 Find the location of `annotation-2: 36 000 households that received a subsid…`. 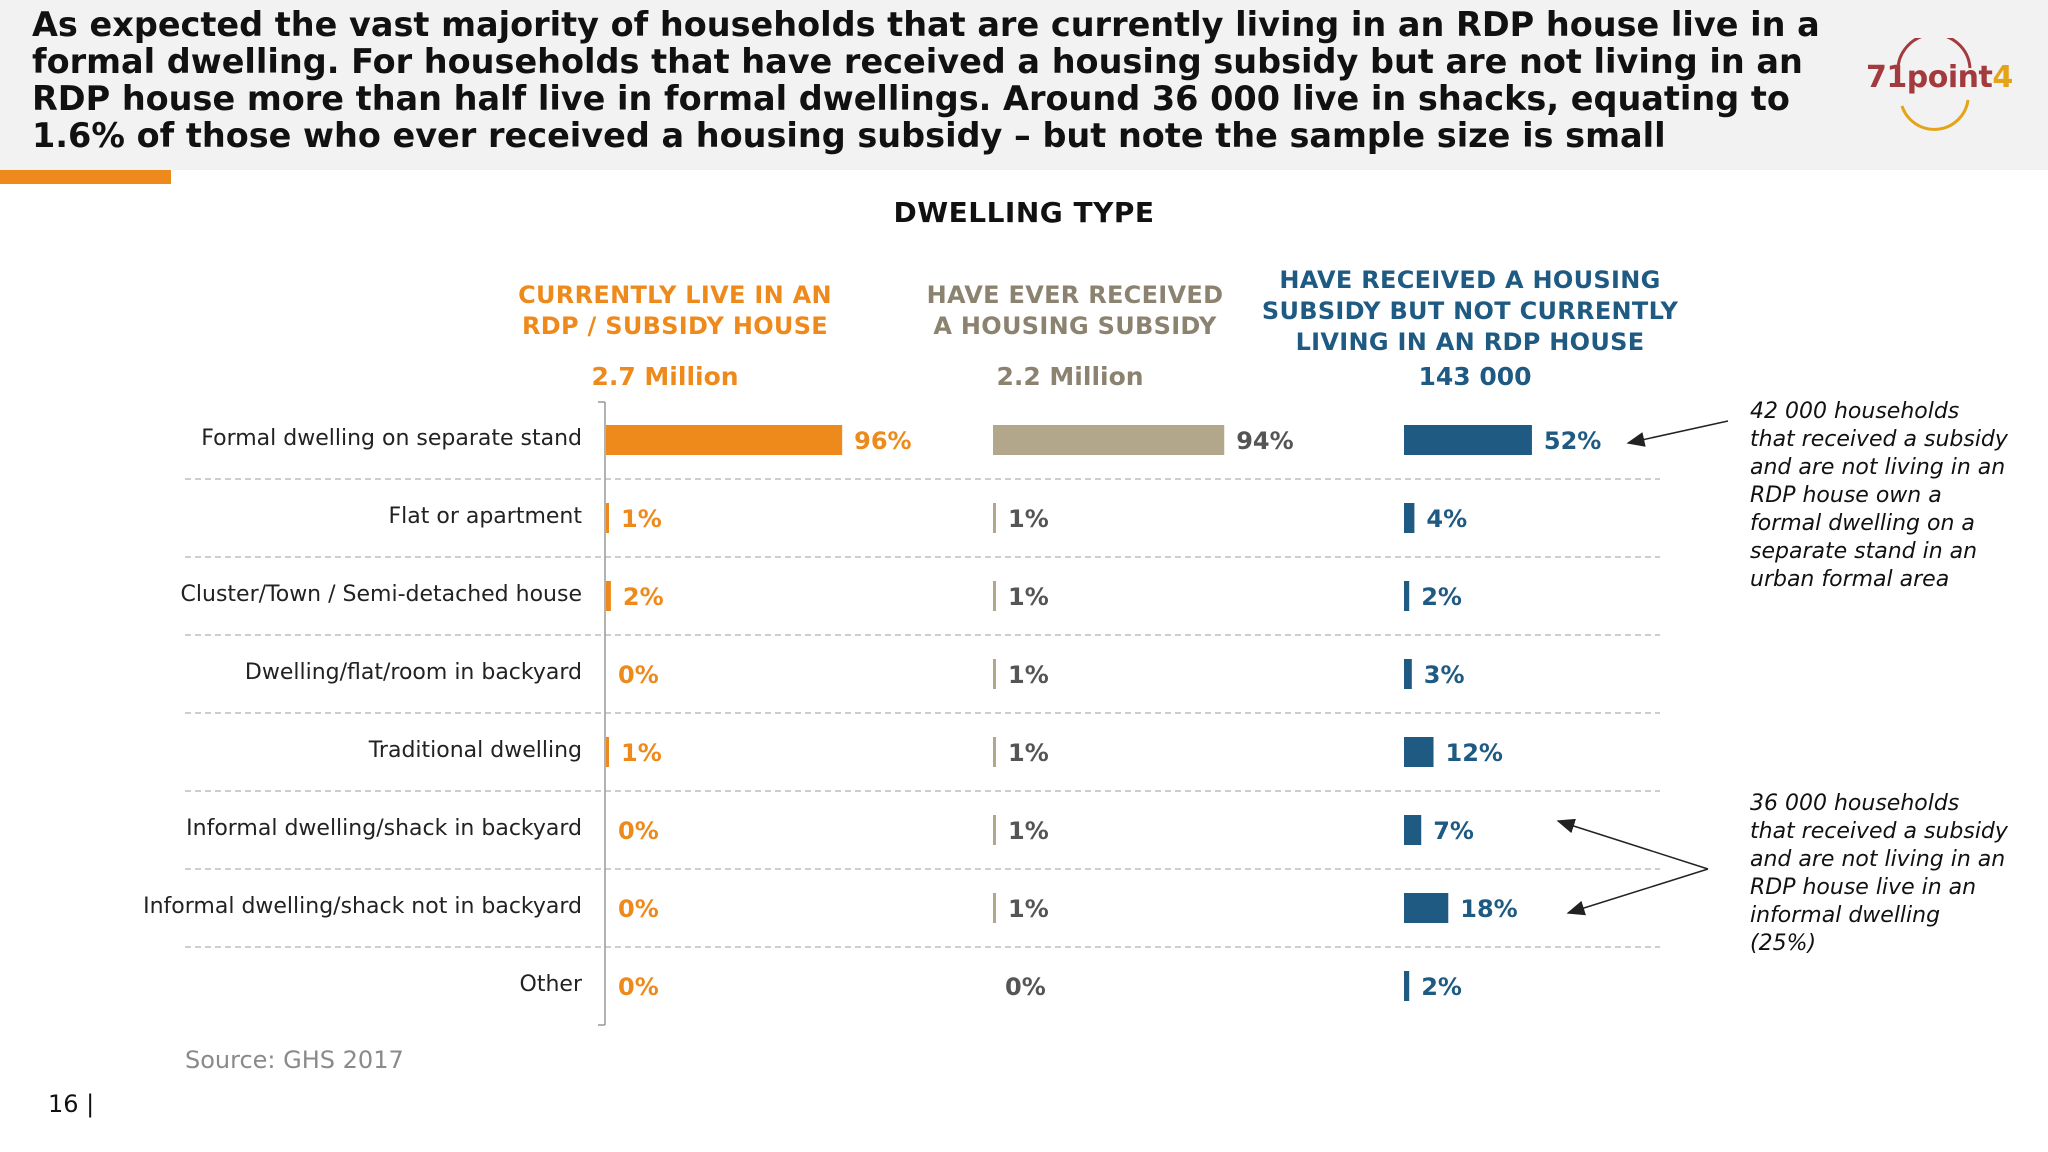

annotation-2: 36 000 households that received a subsid… is located at coordinates (1879, 873).